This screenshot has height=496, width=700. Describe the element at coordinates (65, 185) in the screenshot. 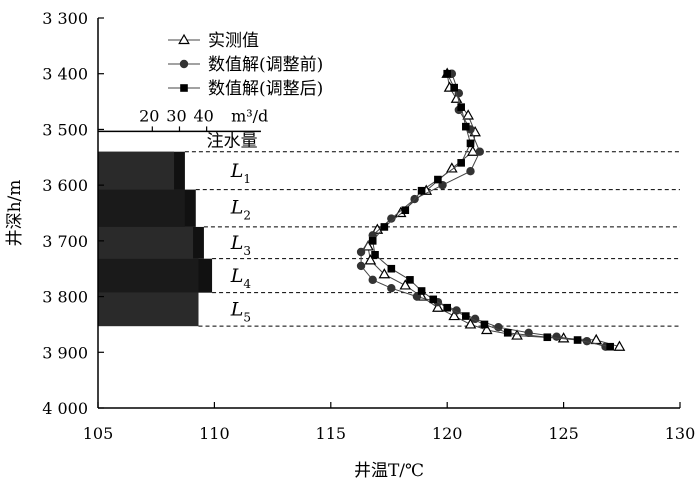

I see `y-tick-label: 3 600` at that location.